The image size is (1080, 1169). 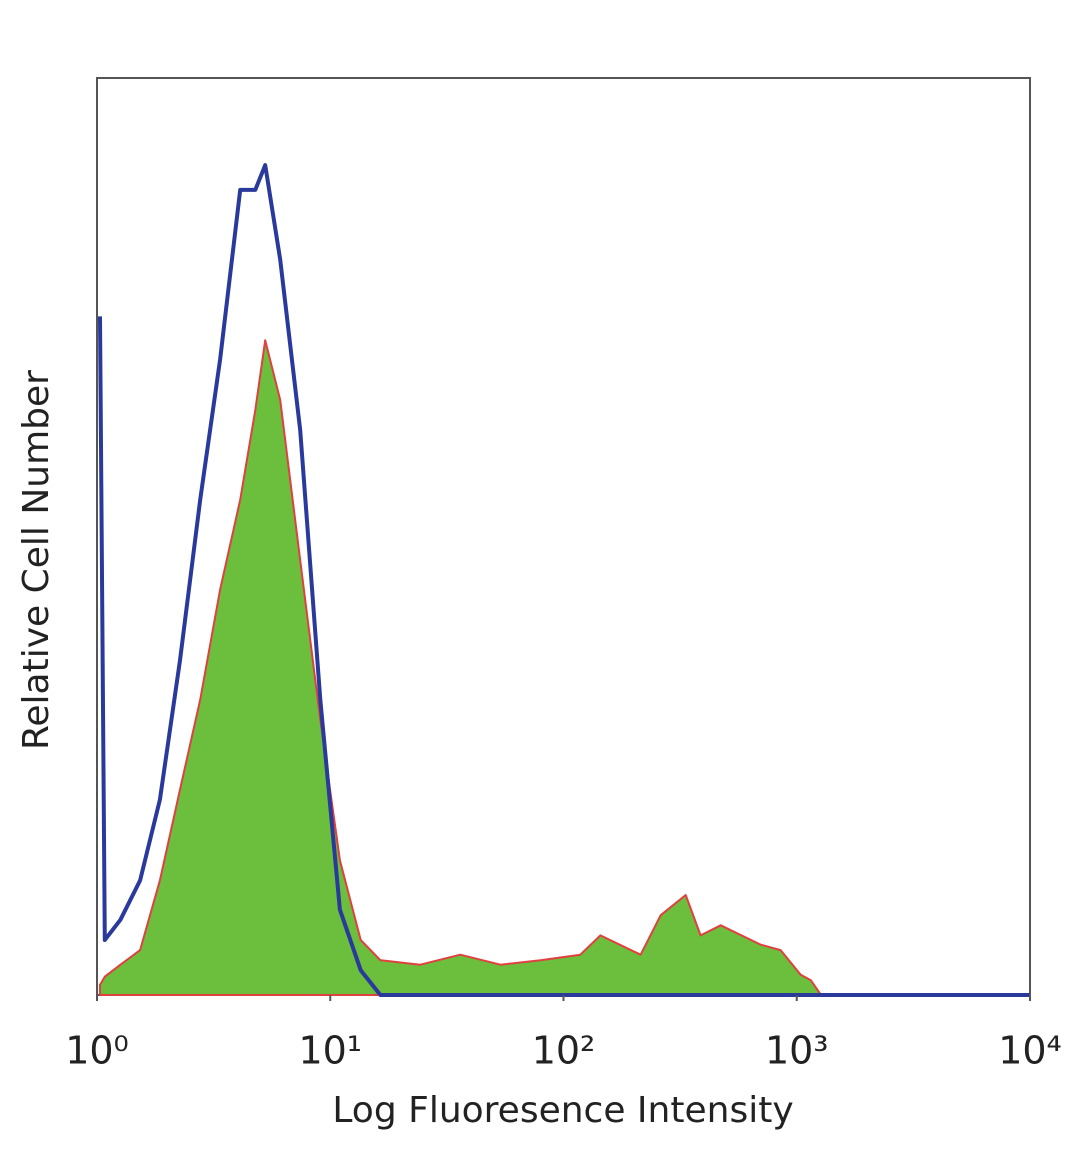 What do you see at coordinates (1030, 1051) in the screenshot?
I see `x-tick-label: 10⁴` at bounding box center [1030, 1051].